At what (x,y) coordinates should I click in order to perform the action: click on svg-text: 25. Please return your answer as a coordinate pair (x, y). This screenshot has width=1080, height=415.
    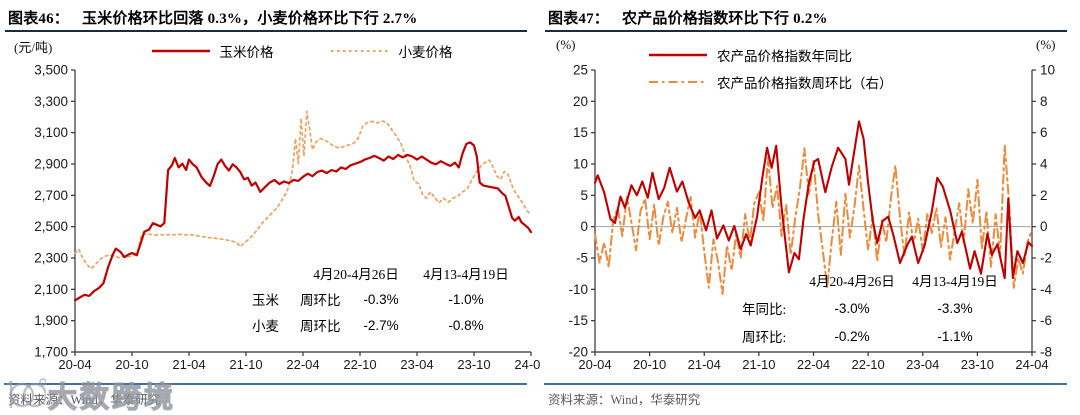
    Looking at the image, I should click on (580, 70).